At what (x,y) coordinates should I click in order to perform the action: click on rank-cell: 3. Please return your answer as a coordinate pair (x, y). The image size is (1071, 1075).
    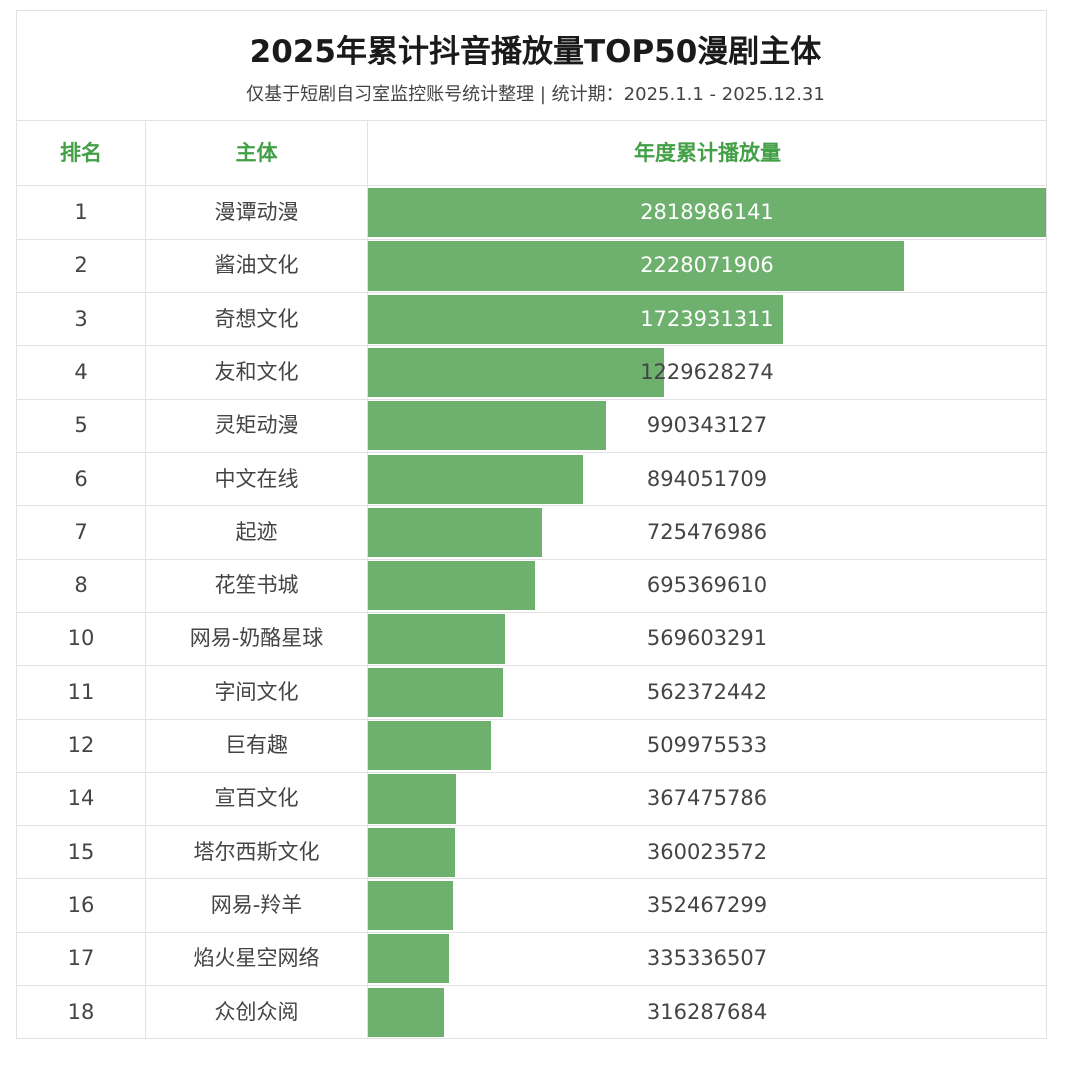
    Looking at the image, I should click on (81, 318).